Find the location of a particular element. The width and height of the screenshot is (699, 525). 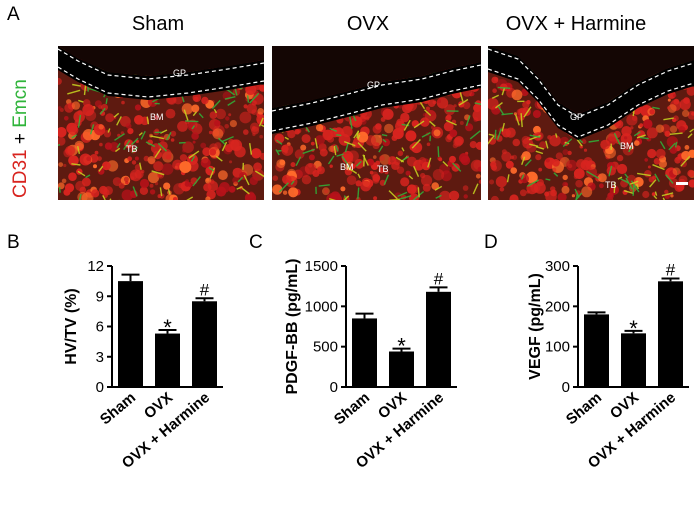

stain-label-plus: + is located at coordinates (20, 139).